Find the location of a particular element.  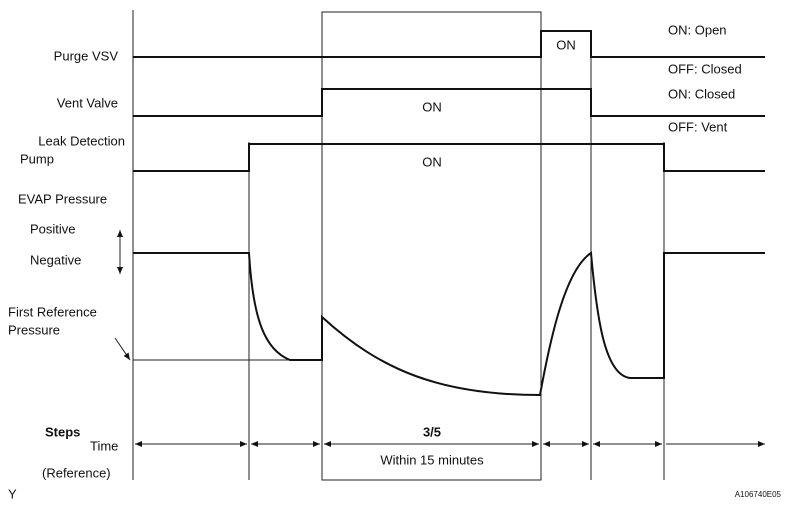

reference-label: Pressure is located at coordinates (34, 329).